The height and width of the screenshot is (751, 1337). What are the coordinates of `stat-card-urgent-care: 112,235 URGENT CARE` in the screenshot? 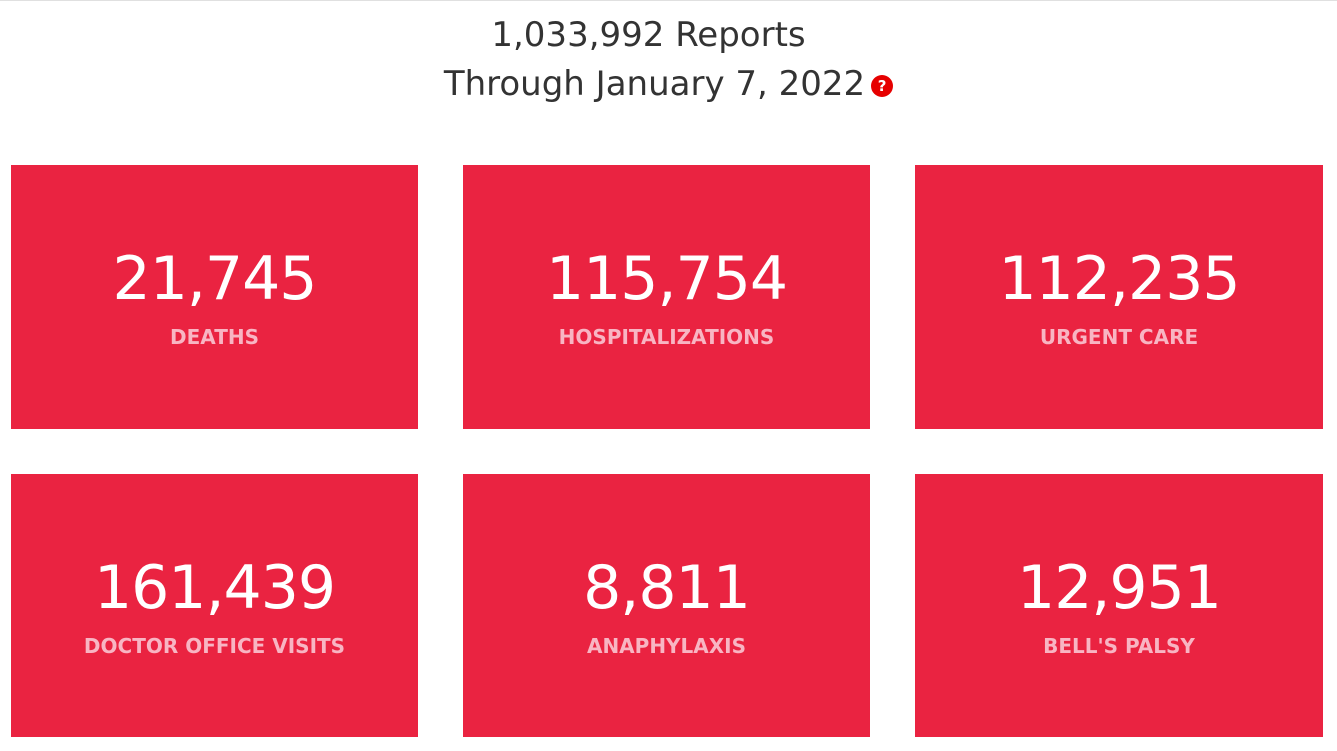 It's located at (1119, 297).